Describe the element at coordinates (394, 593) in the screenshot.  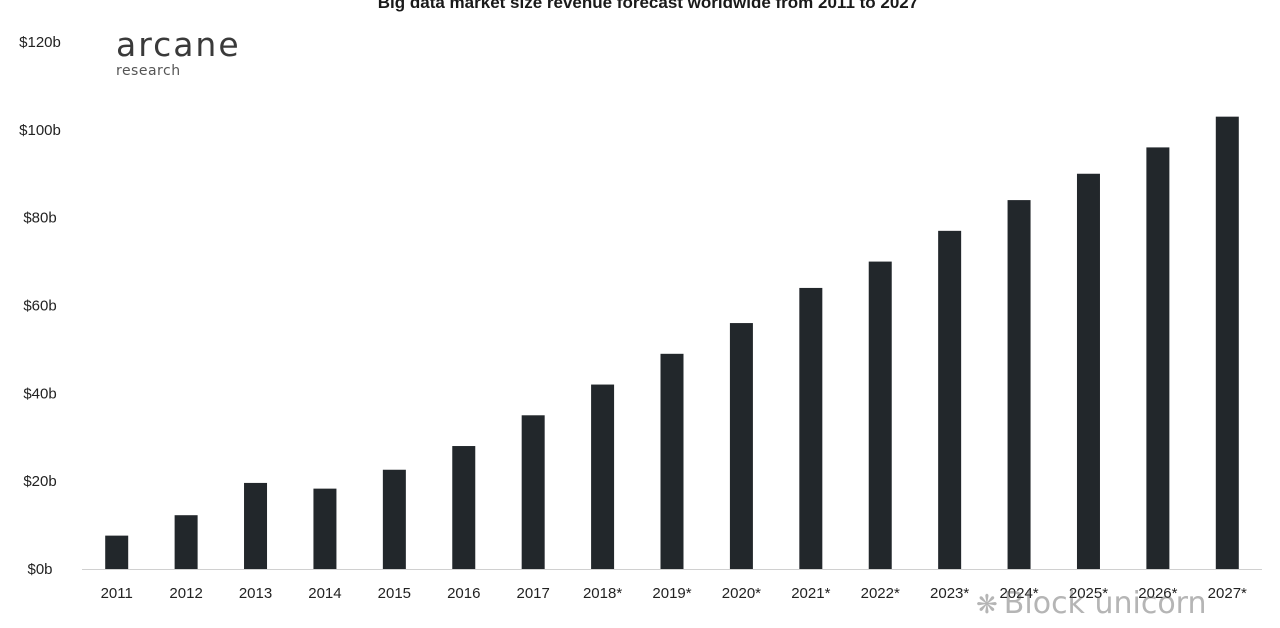
I see `x-tick-label: 2015` at that location.